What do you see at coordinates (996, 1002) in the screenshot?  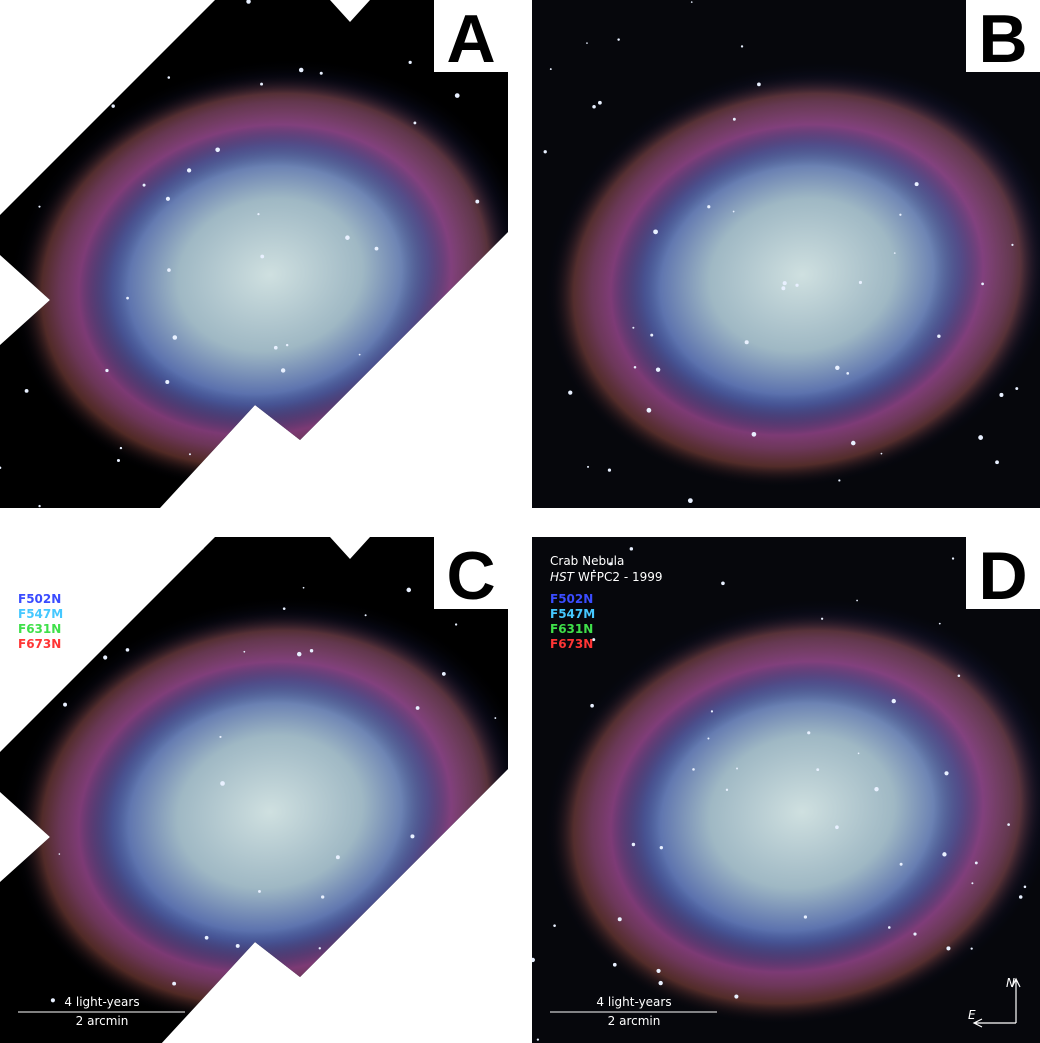 I see `compass` at bounding box center [996, 1002].